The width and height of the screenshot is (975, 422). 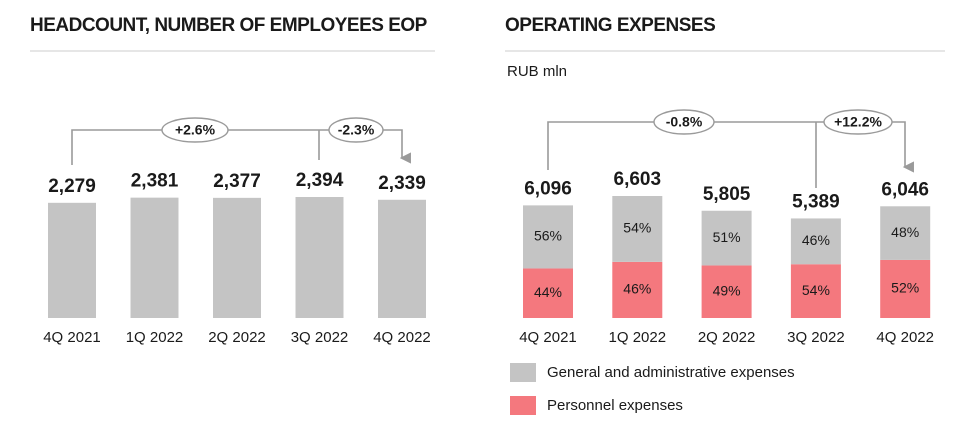 I want to click on total-label: 5,389, so click(x=816, y=201).